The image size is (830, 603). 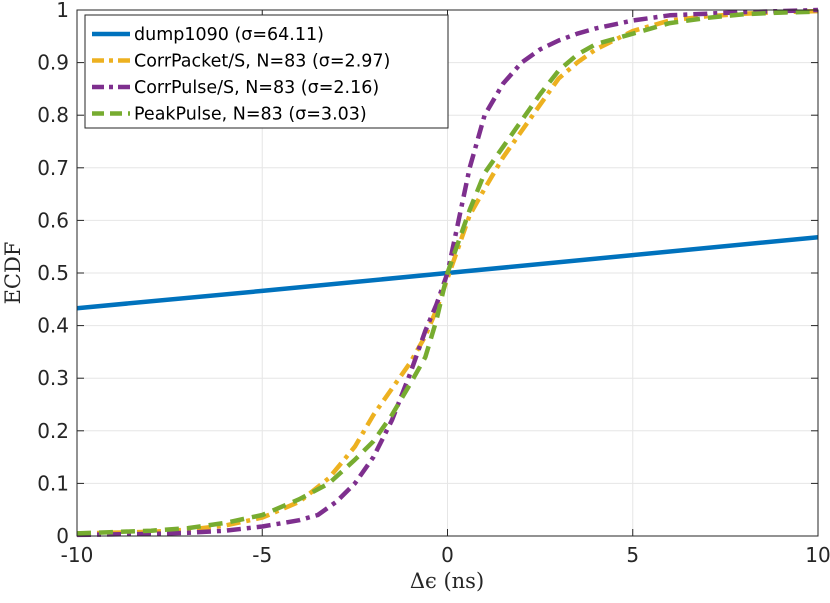 I want to click on x-axis-label: Δϵ (ns), so click(x=447, y=581).